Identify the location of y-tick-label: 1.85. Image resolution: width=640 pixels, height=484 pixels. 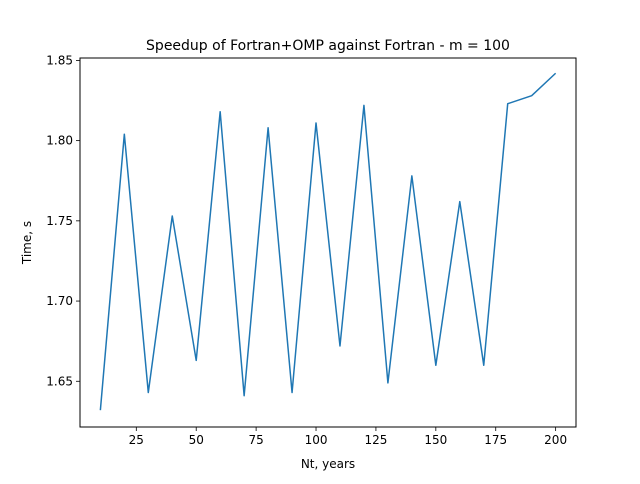
(59, 60).